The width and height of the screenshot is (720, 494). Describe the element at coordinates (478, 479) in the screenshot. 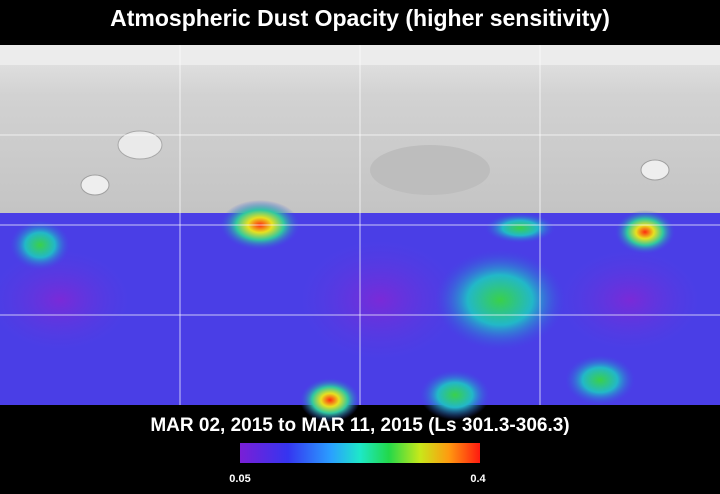

I see `colorbar-max-label: 0.4` at that location.